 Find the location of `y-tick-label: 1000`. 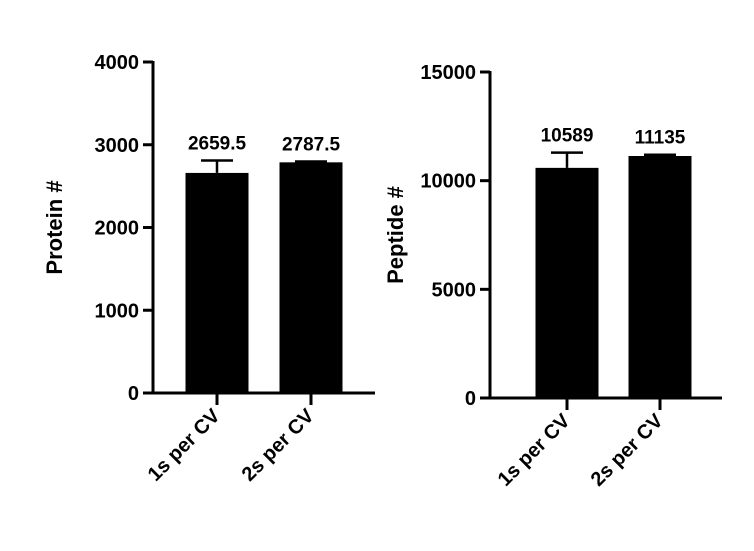

y-tick-label: 1000 is located at coordinates (117, 311).